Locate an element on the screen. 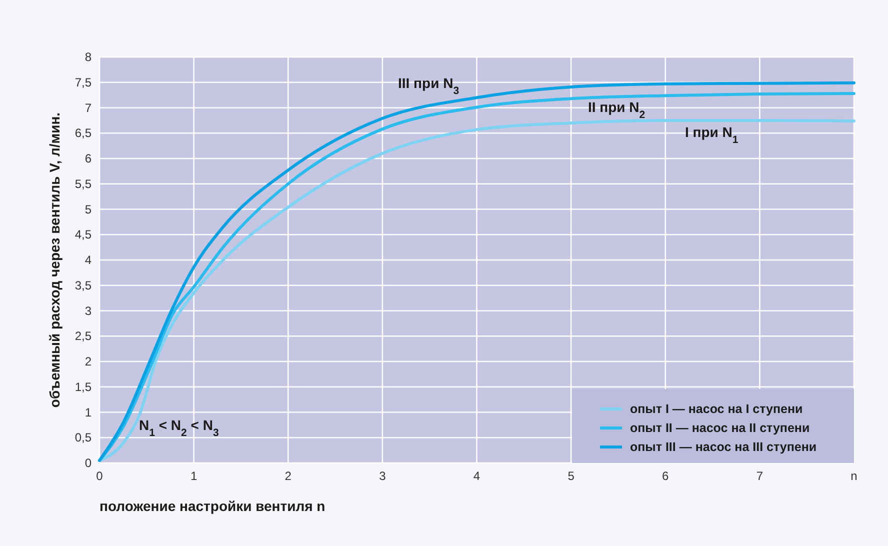 The image size is (888, 546). x-tick-label: 2 is located at coordinates (288, 476).